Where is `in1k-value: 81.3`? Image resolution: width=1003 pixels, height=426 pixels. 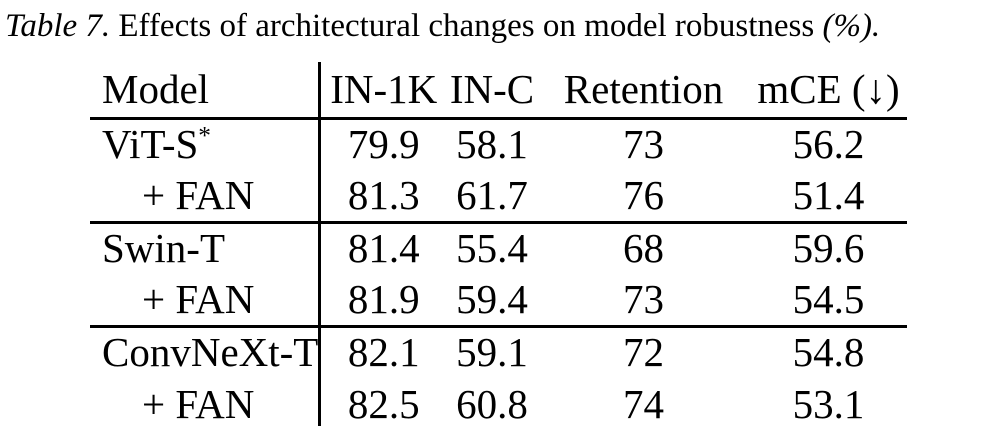 in1k-value: 81.3 is located at coordinates (383, 194).